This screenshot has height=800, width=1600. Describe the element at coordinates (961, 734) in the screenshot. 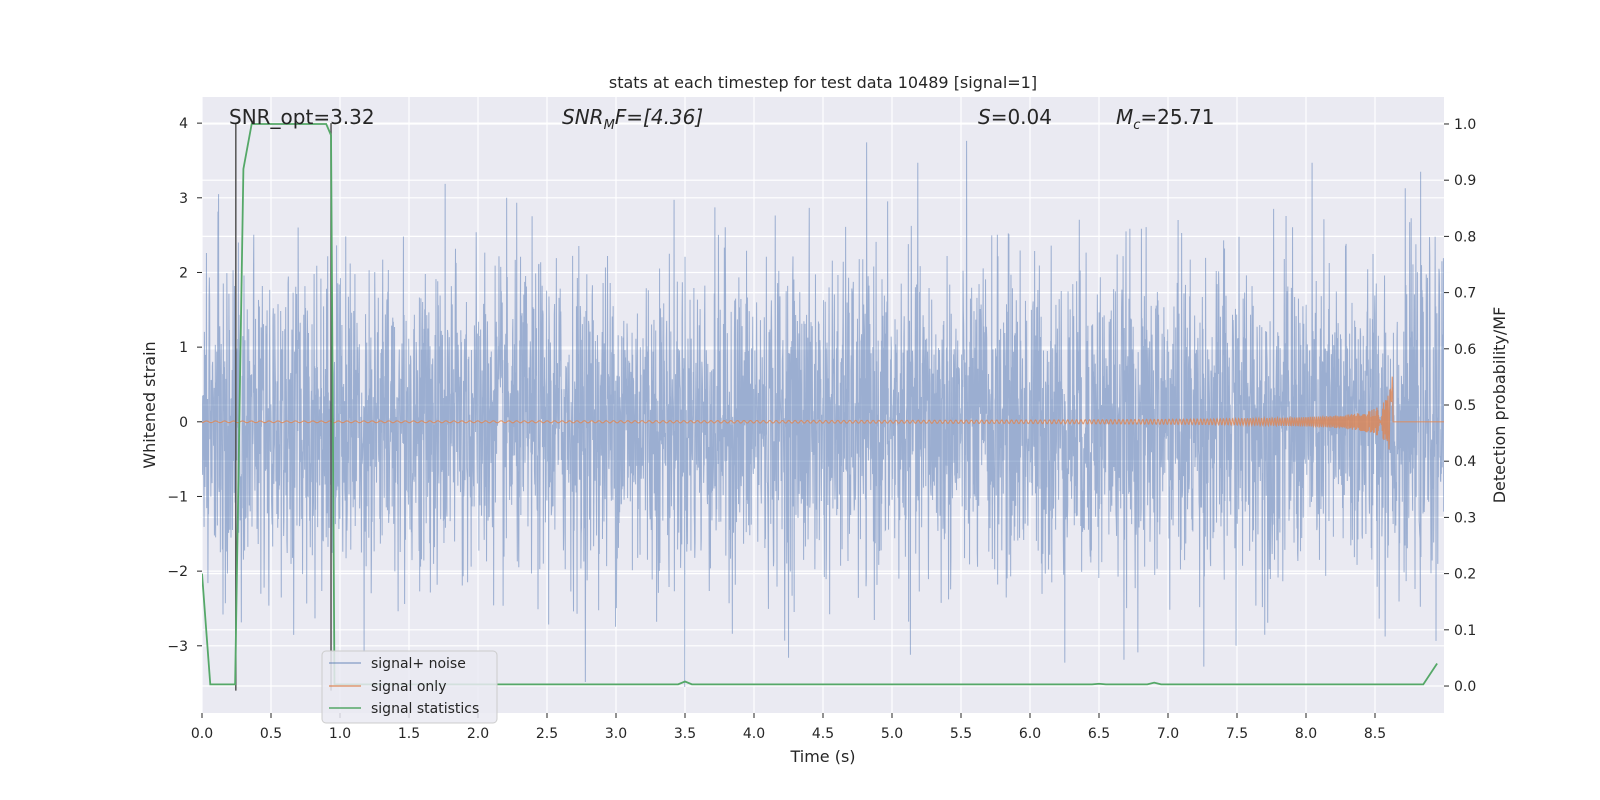

I see `x-tick-label: 5.5` at that location.